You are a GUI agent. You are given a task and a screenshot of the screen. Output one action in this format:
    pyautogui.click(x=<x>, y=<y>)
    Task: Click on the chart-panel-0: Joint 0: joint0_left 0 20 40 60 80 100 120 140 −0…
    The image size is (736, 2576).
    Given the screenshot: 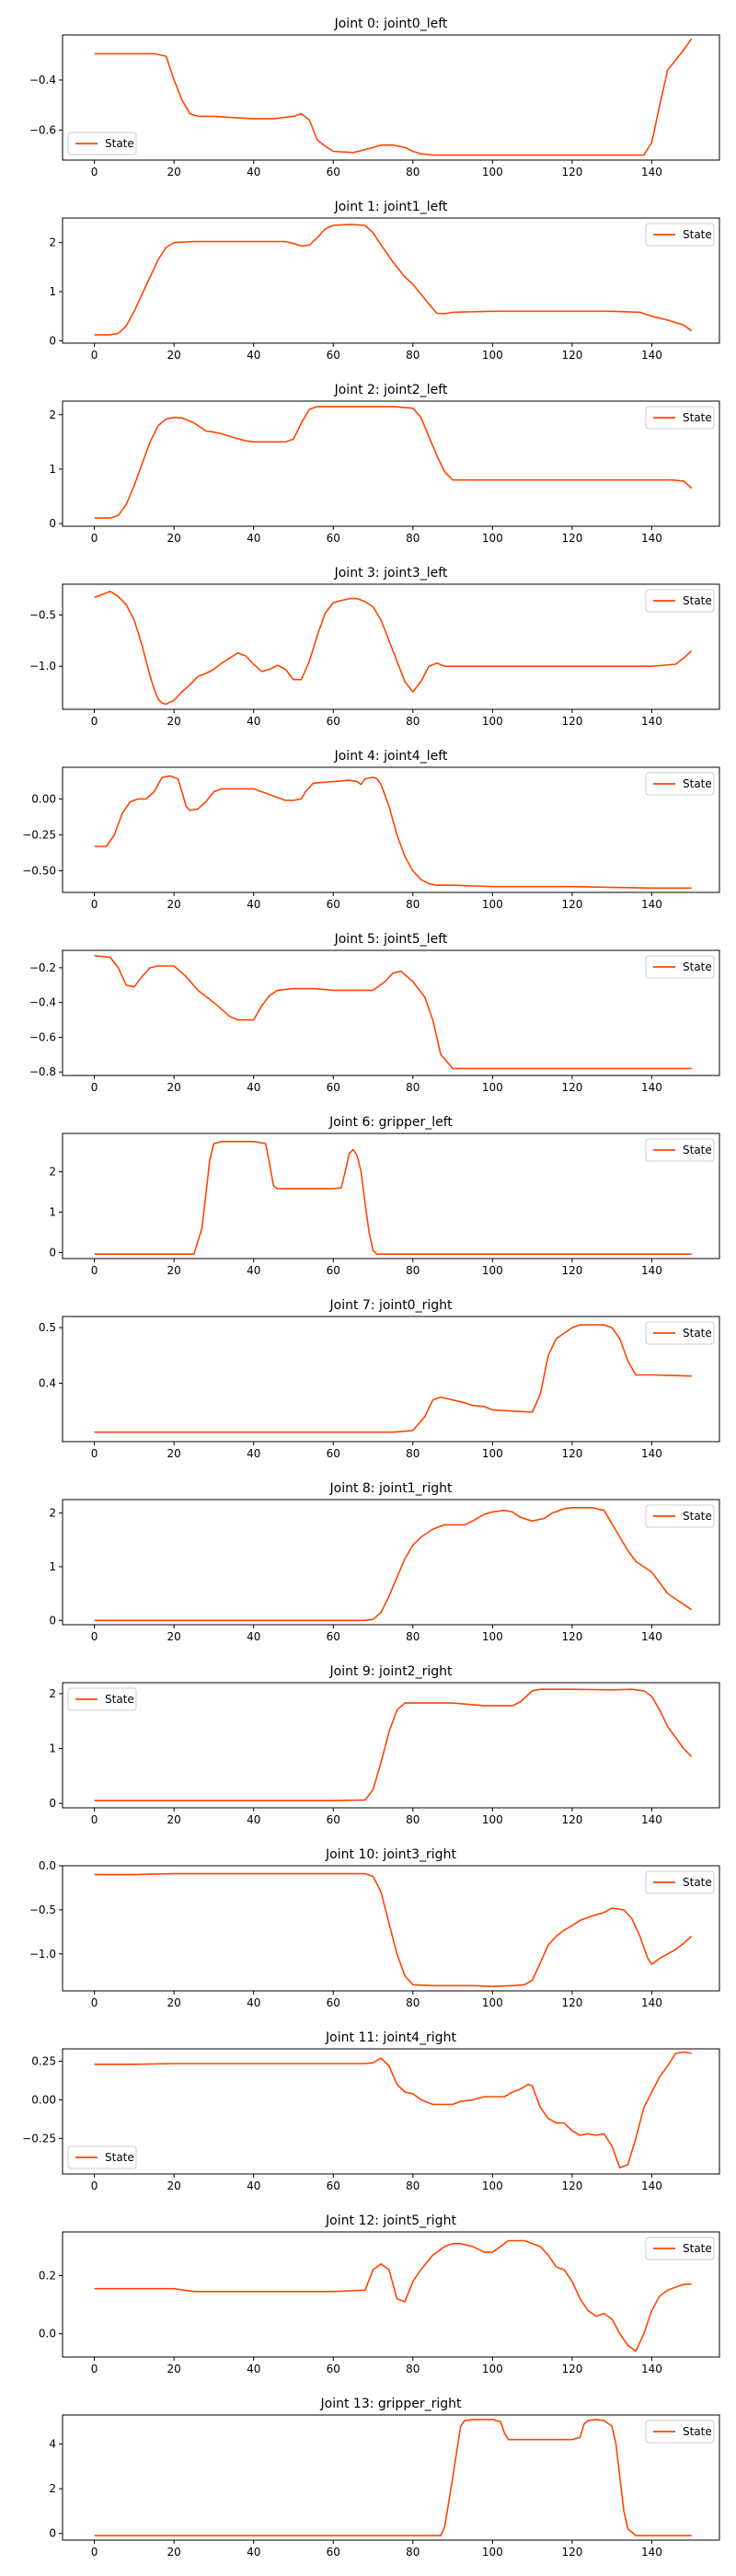 What is the action you would take?
    pyautogui.click(x=374, y=97)
    